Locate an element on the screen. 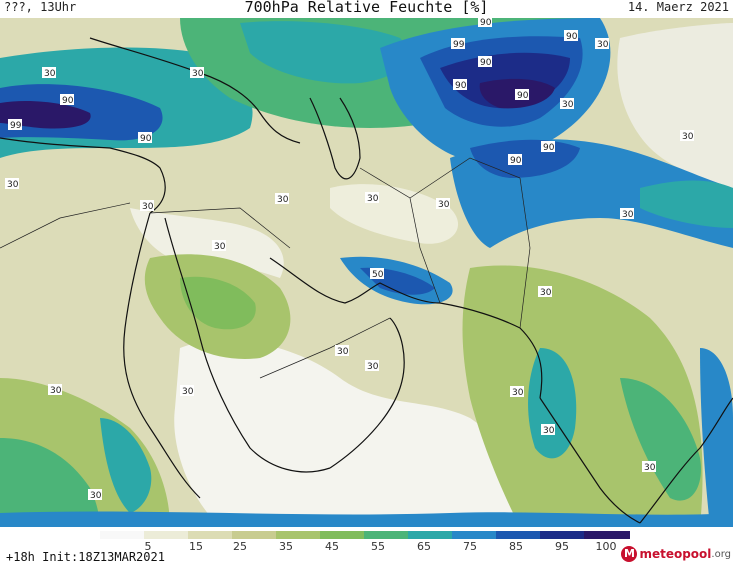 The image size is (733, 566). border-iran-pakistan is located at coordinates (400, 235).